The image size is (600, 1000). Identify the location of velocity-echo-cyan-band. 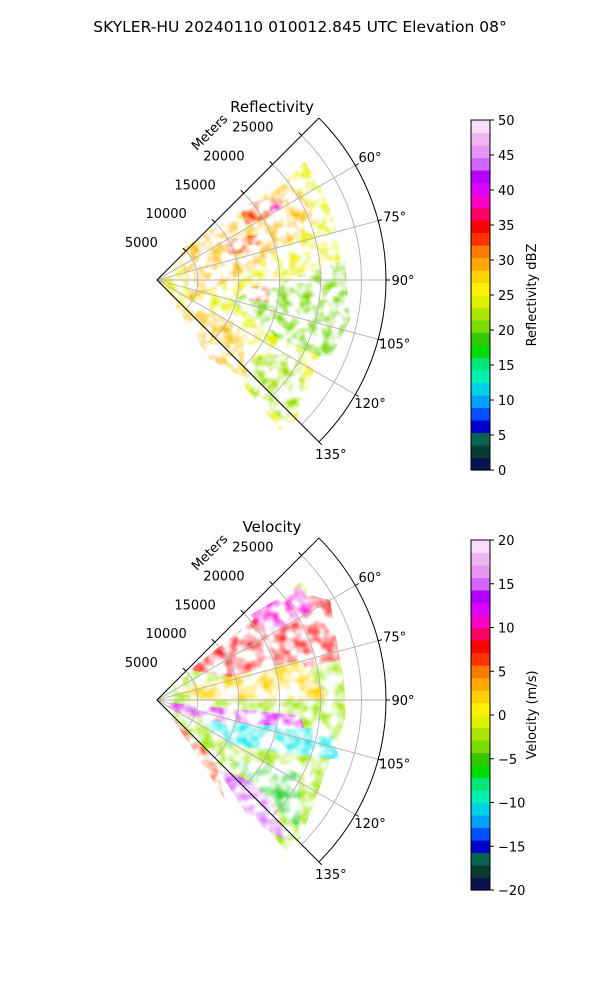
(270, 740).